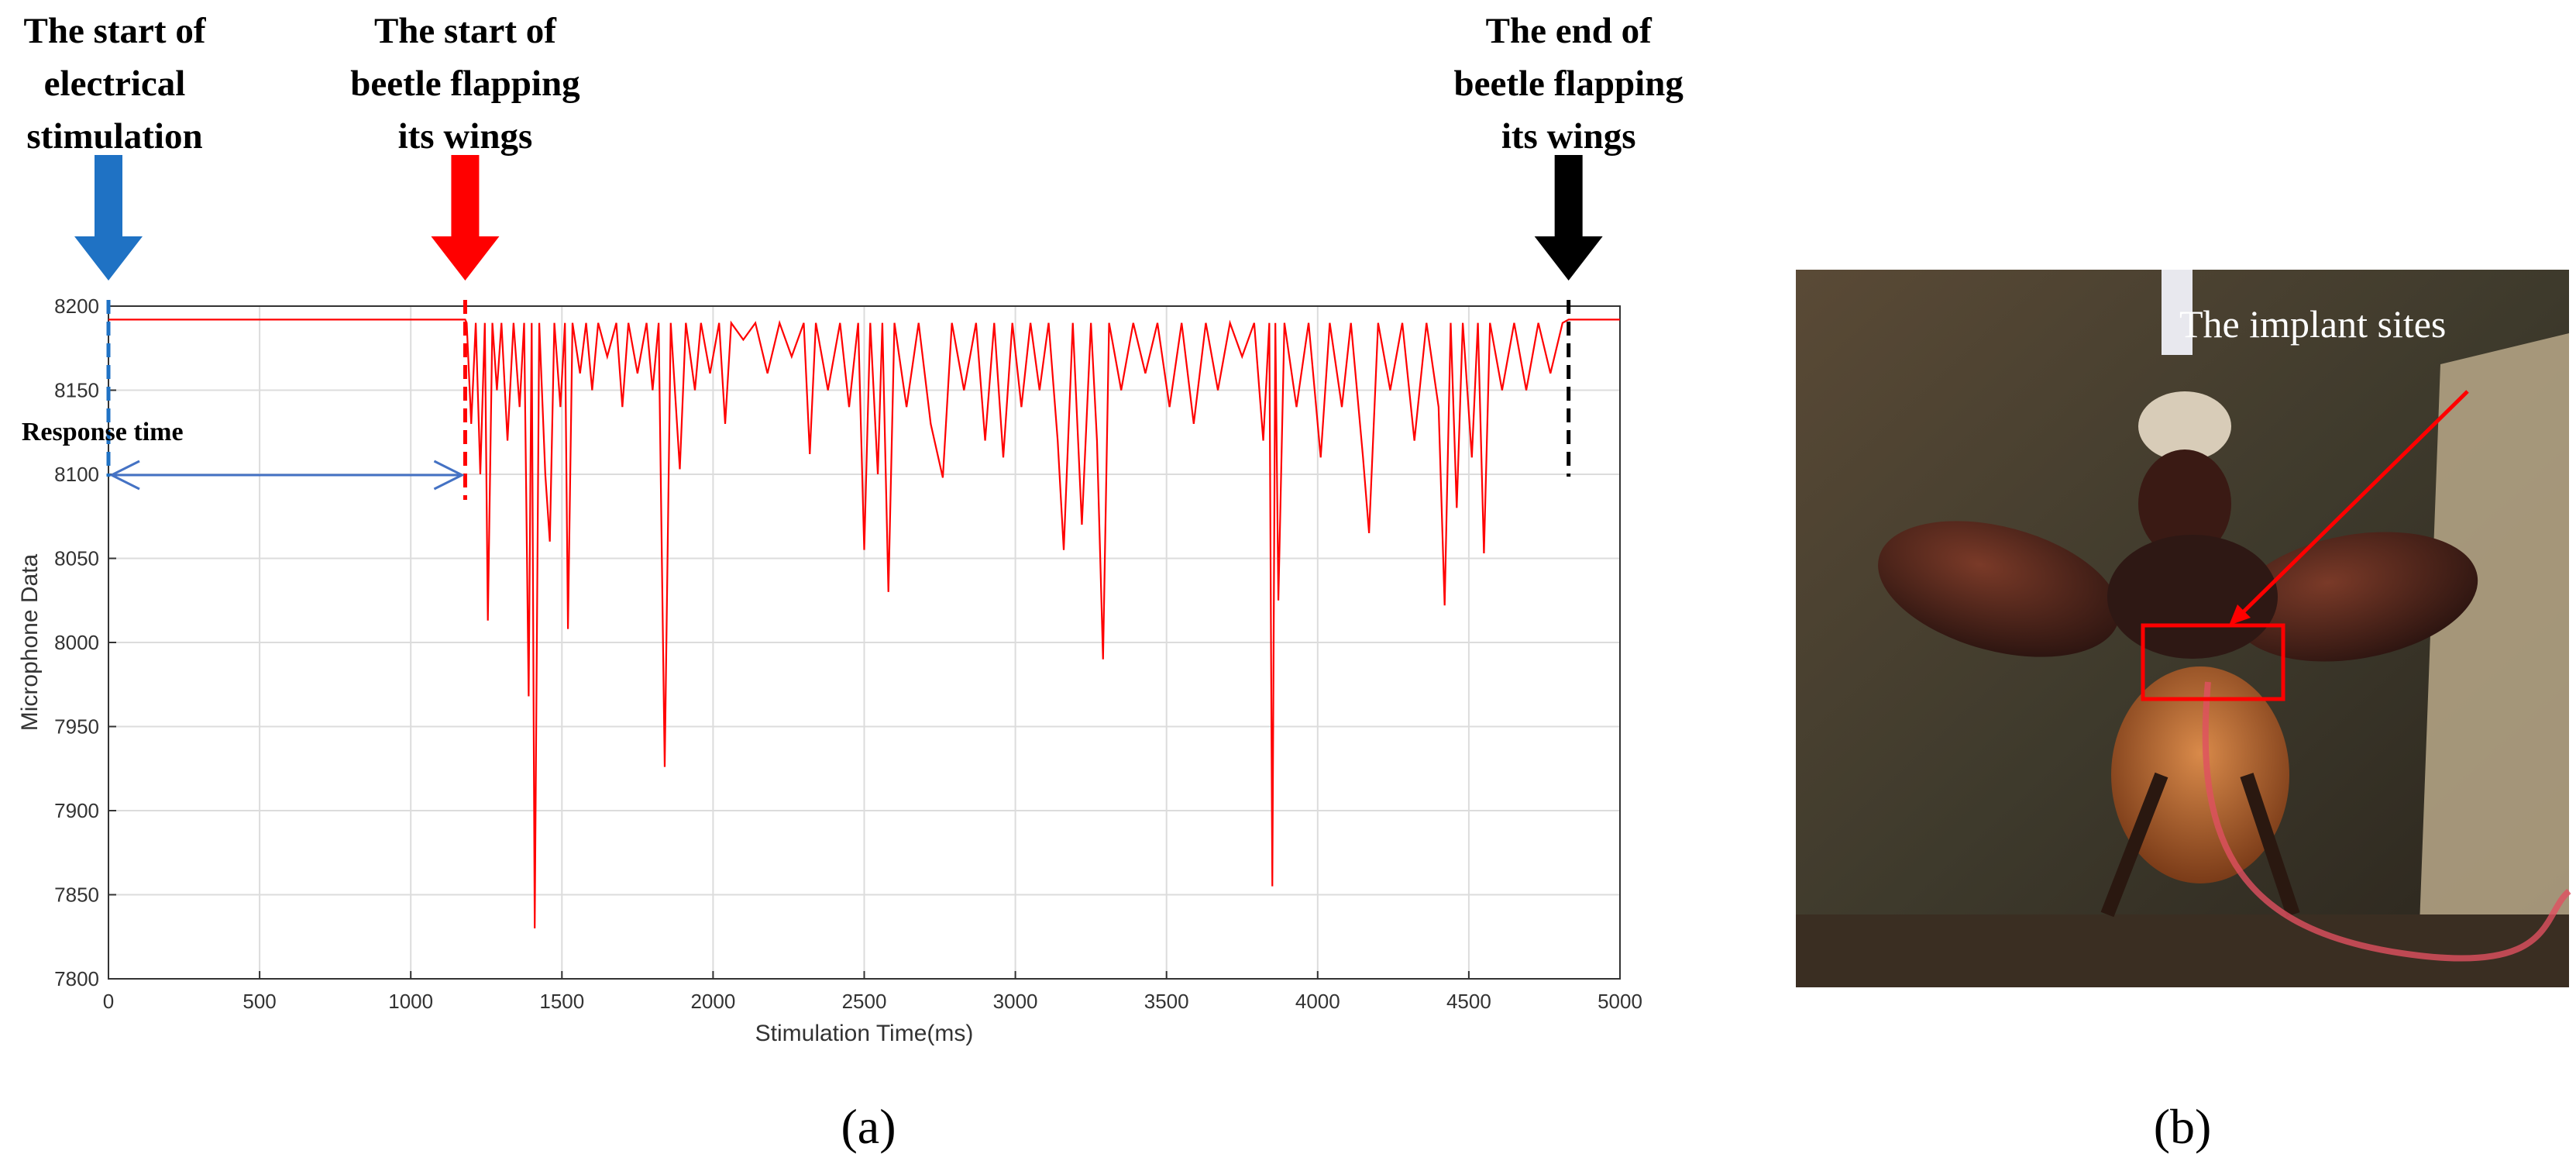 Image resolution: width=2576 pixels, height=1171 pixels. I want to click on y-tick-label: 8200, so click(76, 306).